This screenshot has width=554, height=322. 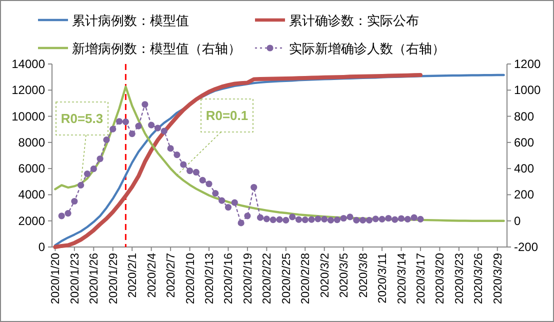 I want to click on y-tick-label: 12000, so click(x=29, y=90).